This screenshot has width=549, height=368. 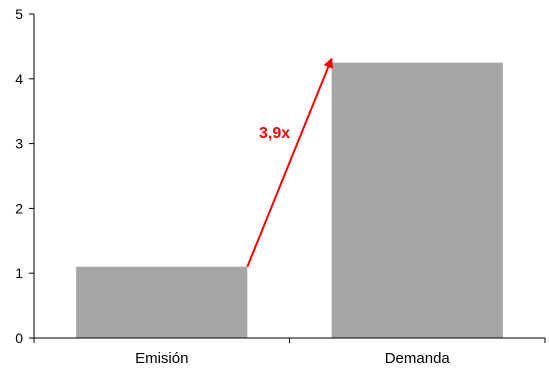 What do you see at coordinates (161, 358) in the screenshot?
I see `x-category-label: Emisión` at bounding box center [161, 358].